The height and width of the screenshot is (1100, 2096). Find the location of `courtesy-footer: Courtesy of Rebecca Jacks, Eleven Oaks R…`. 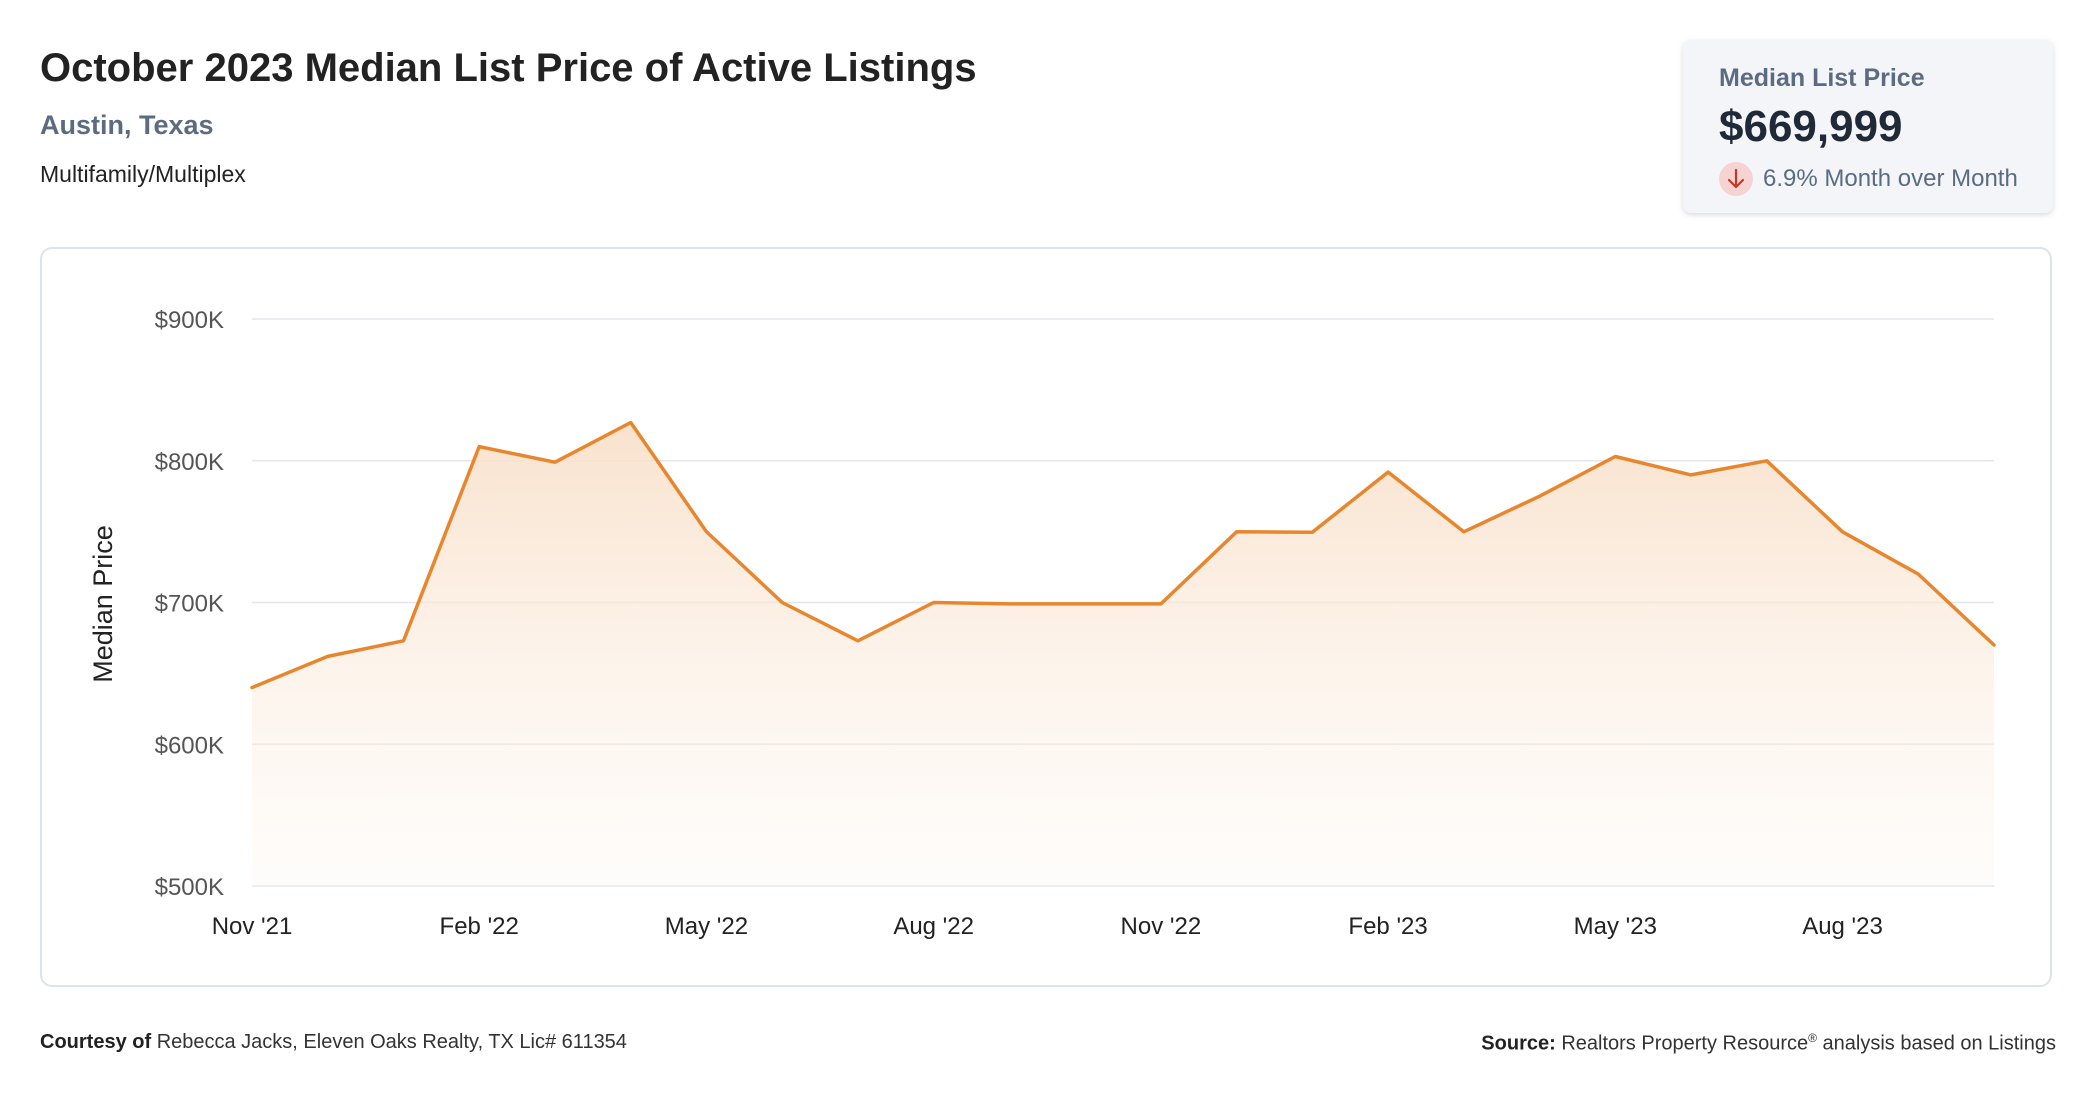

courtesy-footer: Courtesy of Rebecca Jacks, Eleven Oaks R… is located at coordinates (333, 1042).